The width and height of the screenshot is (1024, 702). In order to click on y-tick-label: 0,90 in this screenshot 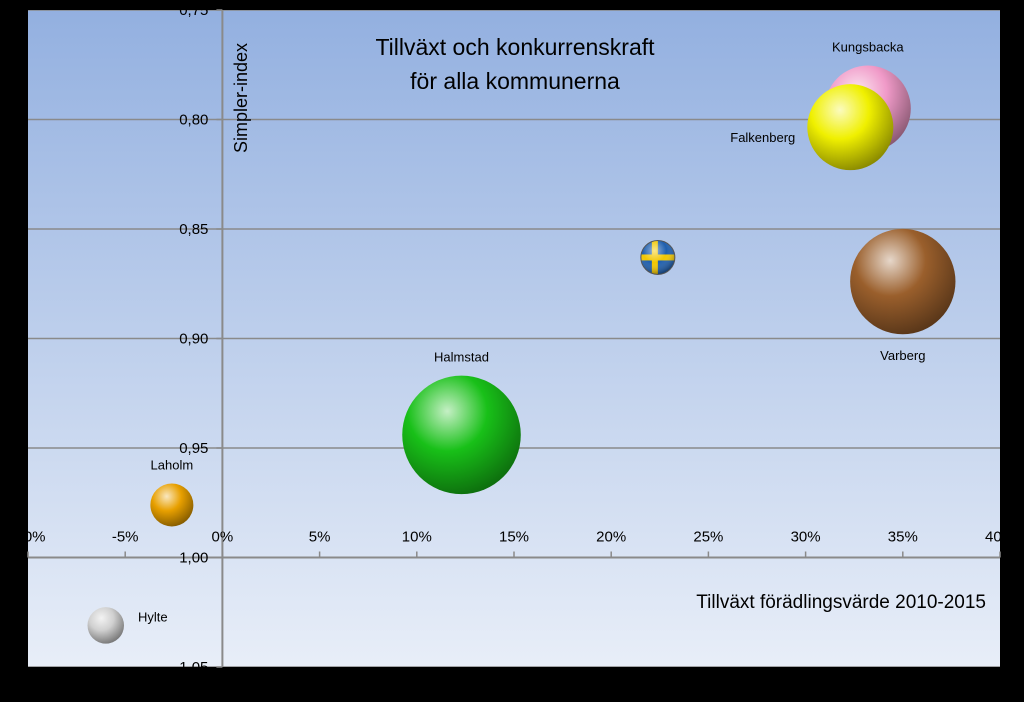, I will do `click(193, 339)`.